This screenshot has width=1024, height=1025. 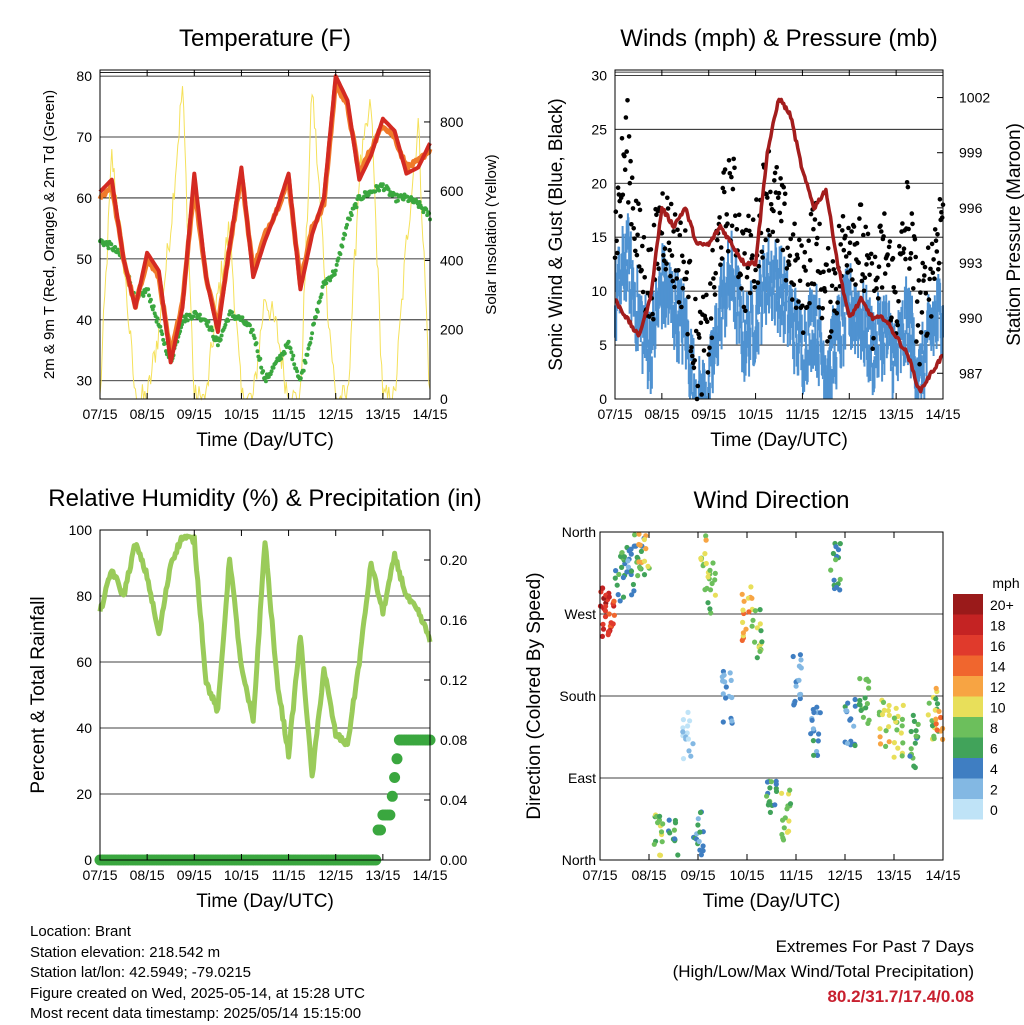 What do you see at coordinates (994, 810) in the screenshot?
I see `speed-legend-label: 0` at bounding box center [994, 810].